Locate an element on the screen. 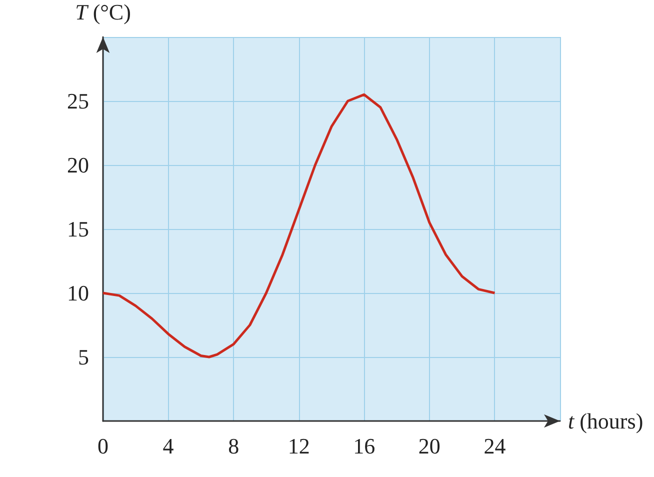 This screenshot has height=477, width=654. y-tick-label: 15 is located at coordinates (78, 229).